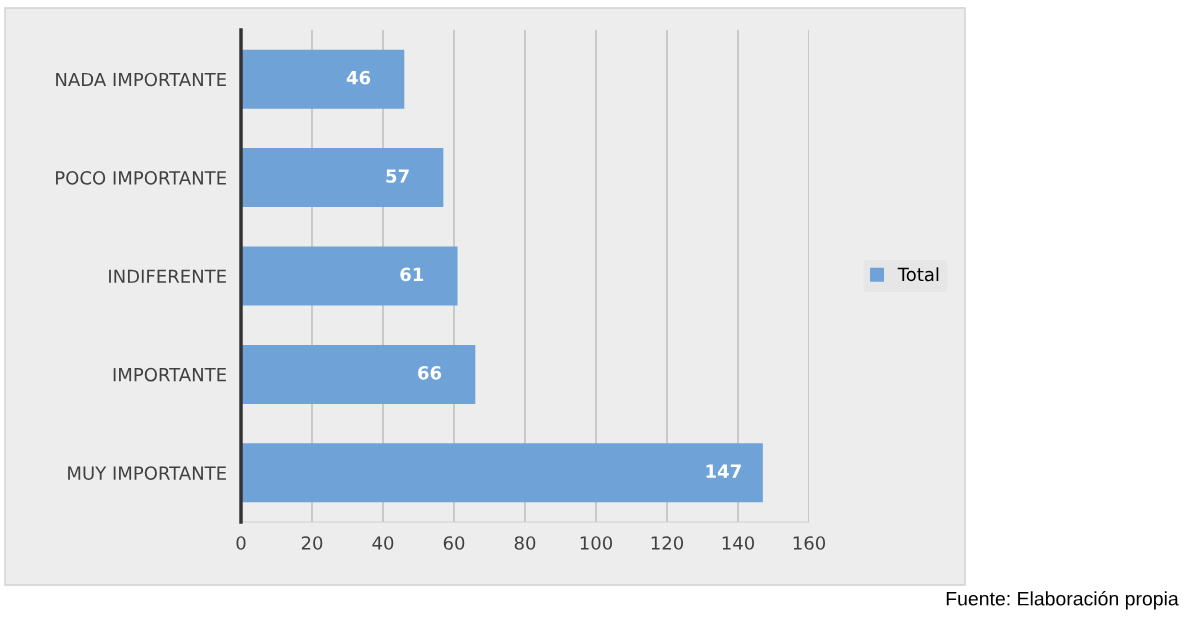 Image resolution: width=1187 pixels, height=622 pixels. I want to click on source-note: Fuente: Elaboración propia, so click(1062, 600).